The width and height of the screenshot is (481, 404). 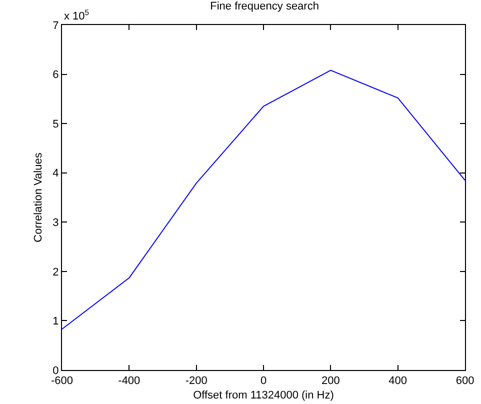 I want to click on y-tick-label: 7, so click(x=55, y=26).